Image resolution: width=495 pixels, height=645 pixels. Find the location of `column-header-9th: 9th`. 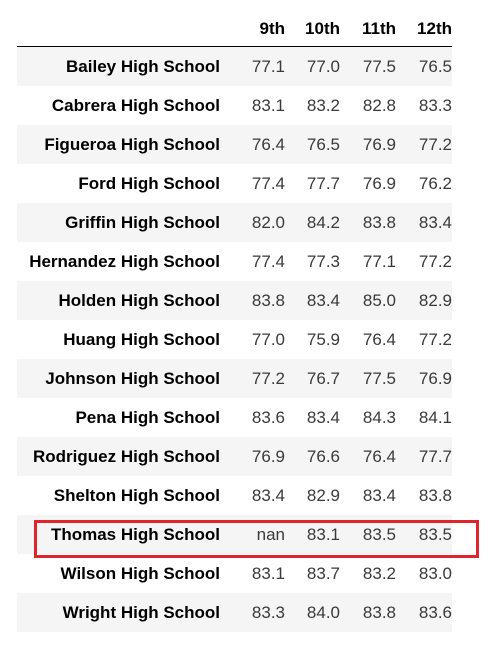

column-header-9th: 9th is located at coordinates (272, 28).